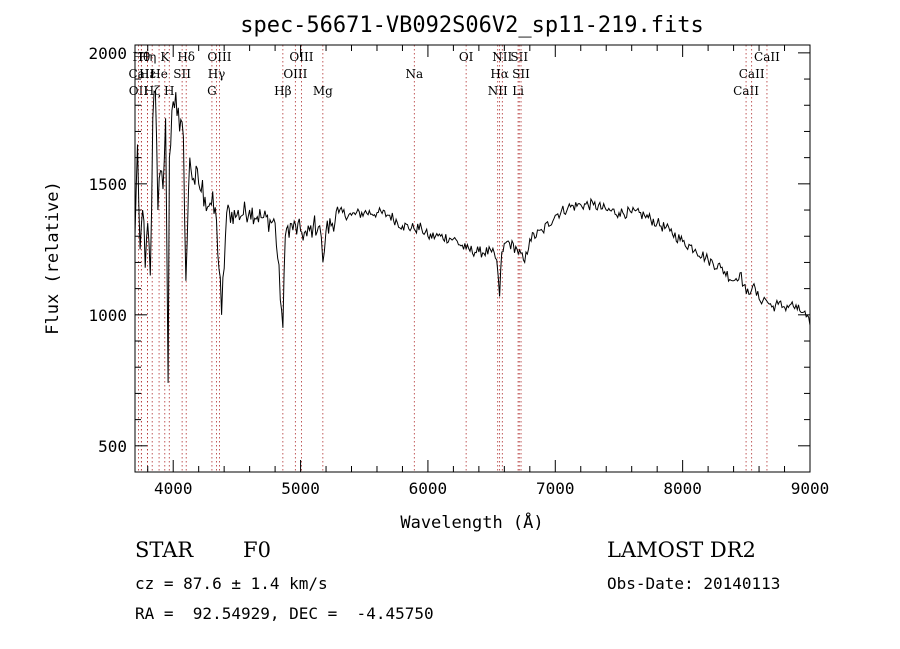 This screenshot has height=649, width=900. Describe the element at coordinates (752, 74) in the screenshot. I see `line-marker-label-27: CaII` at that location.